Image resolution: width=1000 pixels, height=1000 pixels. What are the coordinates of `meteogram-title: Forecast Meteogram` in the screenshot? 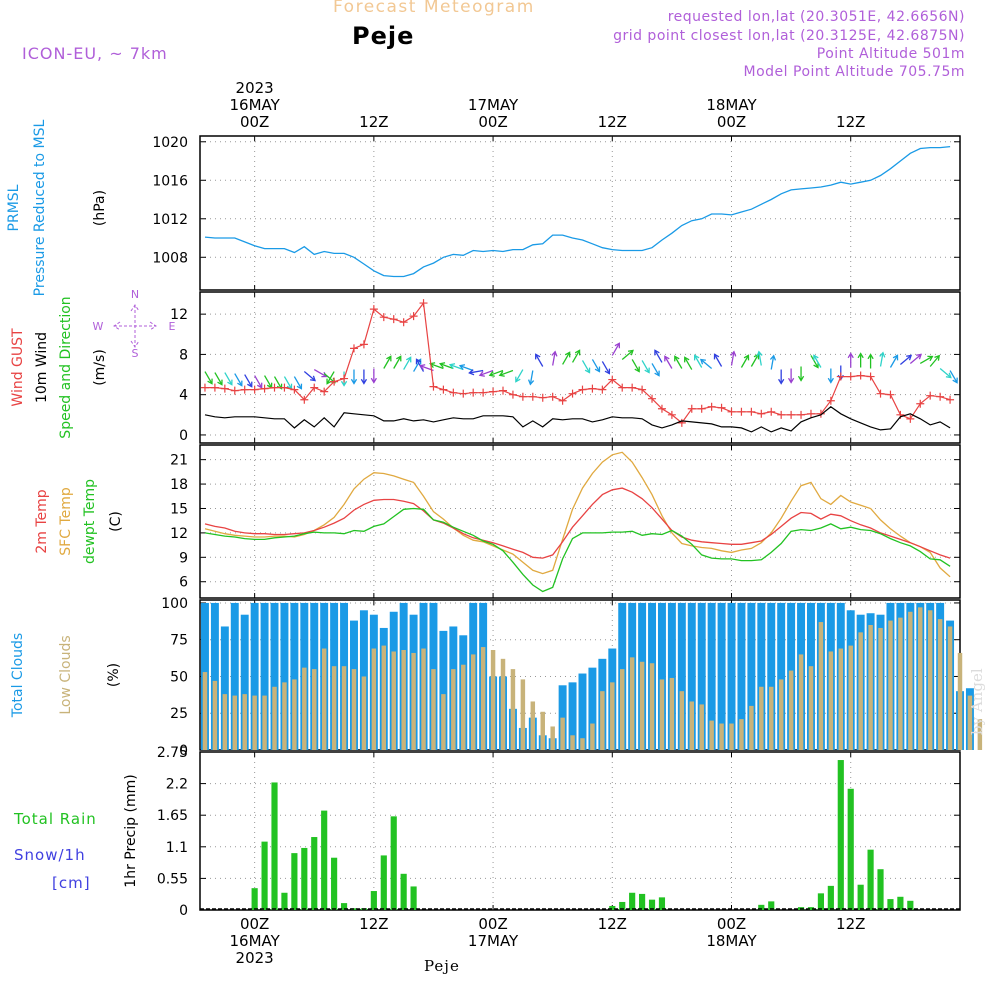 It's located at (434, 8).